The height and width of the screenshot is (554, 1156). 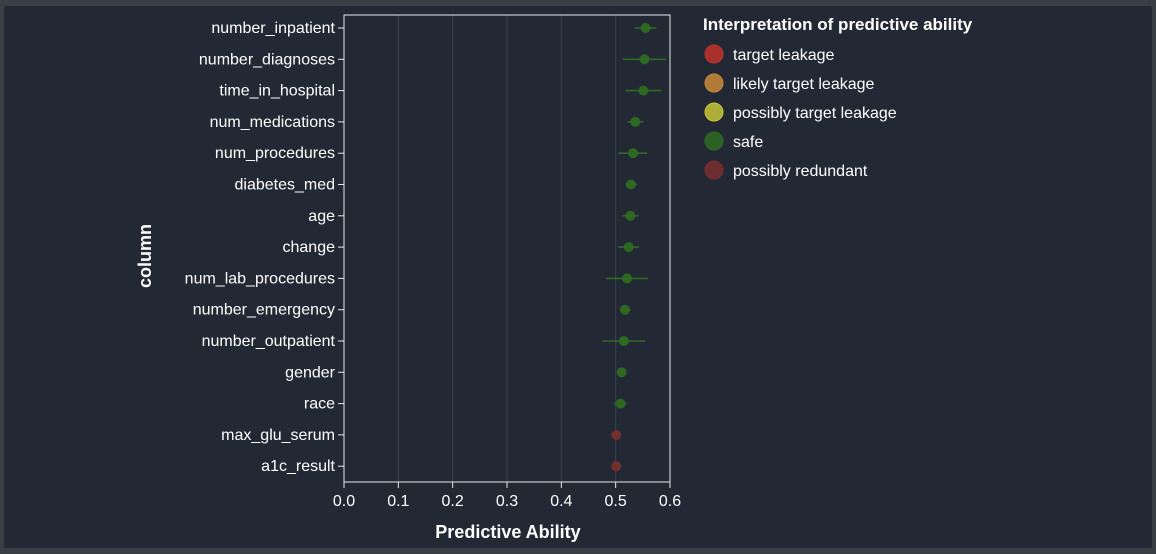 What do you see at coordinates (278, 435) in the screenshot?
I see `y-tick-label: max_glu_serum` at bounding box center [278, 435].